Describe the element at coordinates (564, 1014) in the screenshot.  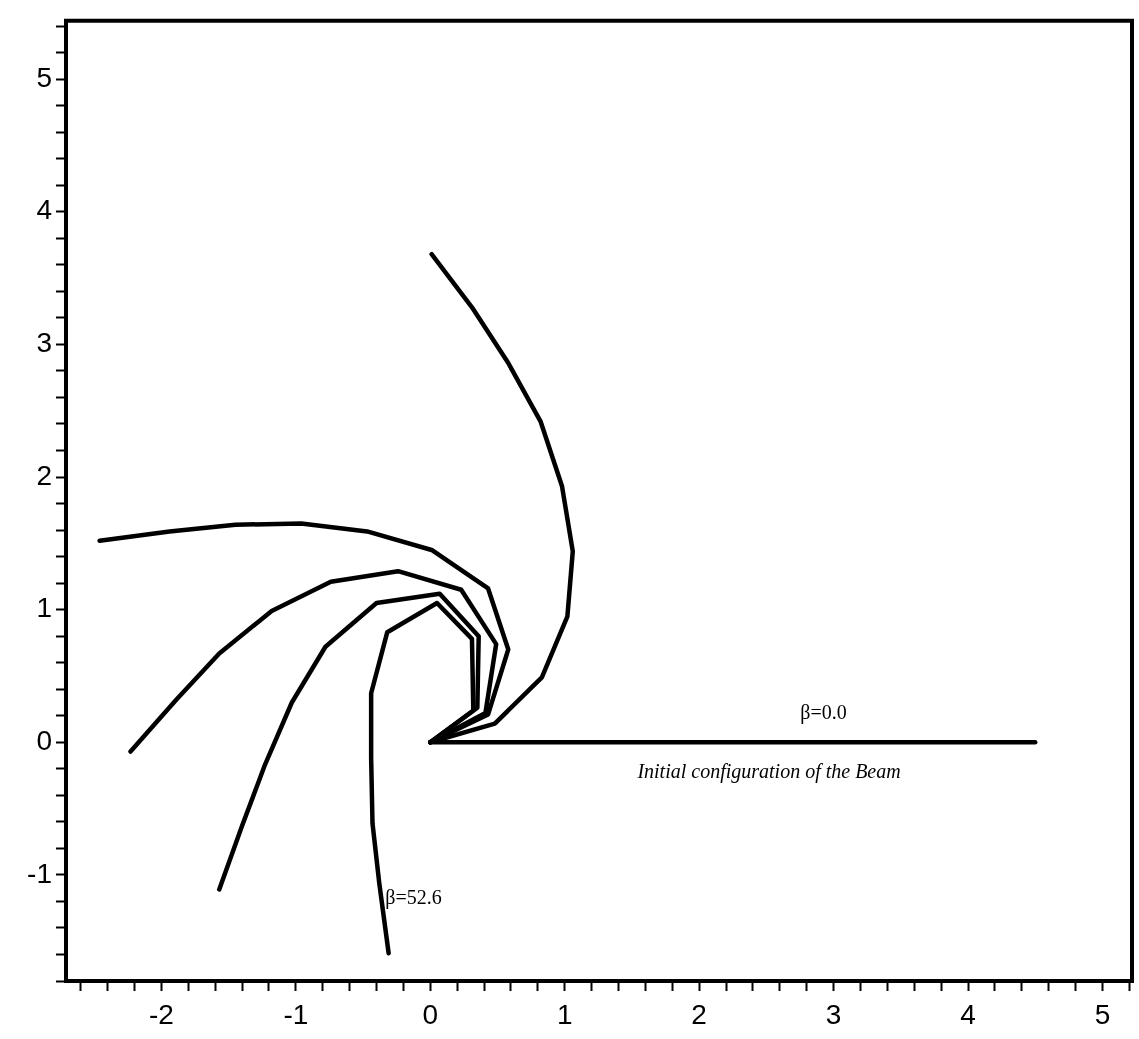
I see `x-tick-label: 1` at that location.